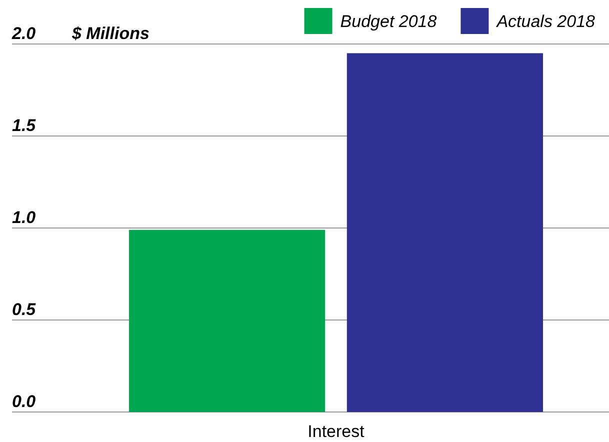 The image size is (609, 442). Describe the element at coordinates (336, 431) in the screenshot. I see `x-tick-label: Interest` at that location.